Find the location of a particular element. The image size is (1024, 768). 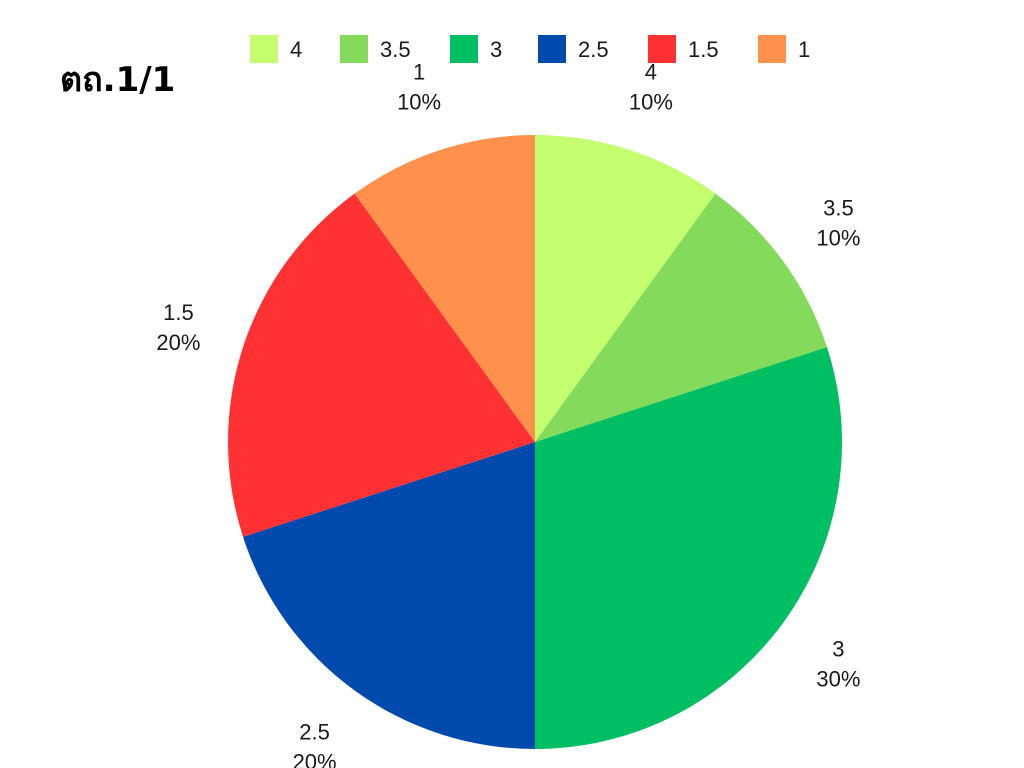

slice-label-category: 3.5 is located at coordinates (838, 208).